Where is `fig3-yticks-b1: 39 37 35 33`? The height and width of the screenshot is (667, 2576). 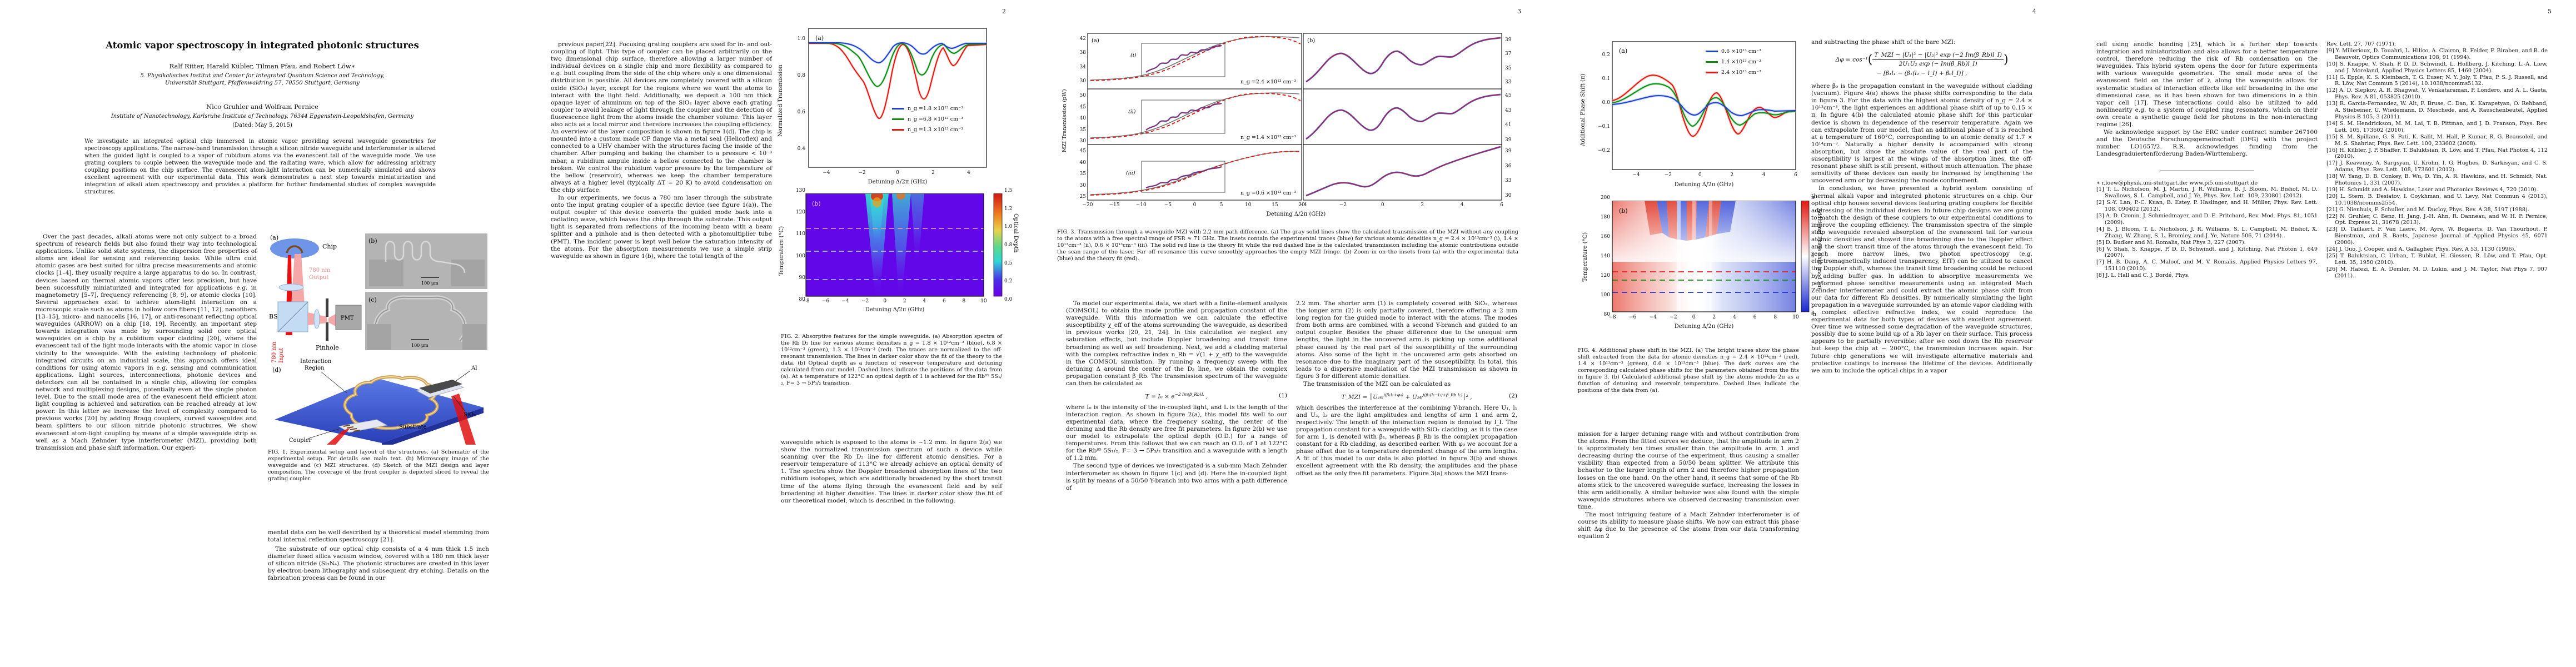
fig3-yticks-b1: 39 37 35 33 is located at coordinates (1508, 61).